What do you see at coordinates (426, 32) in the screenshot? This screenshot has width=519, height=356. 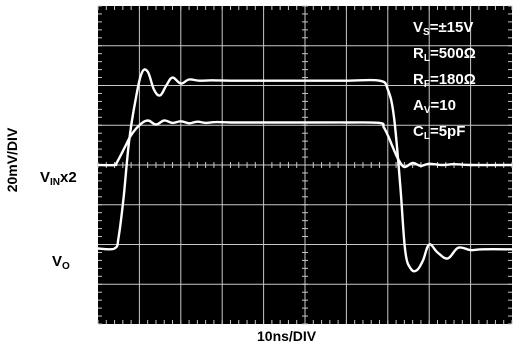 I see `param-vs-sub: S` at bounding box center [426, 32].